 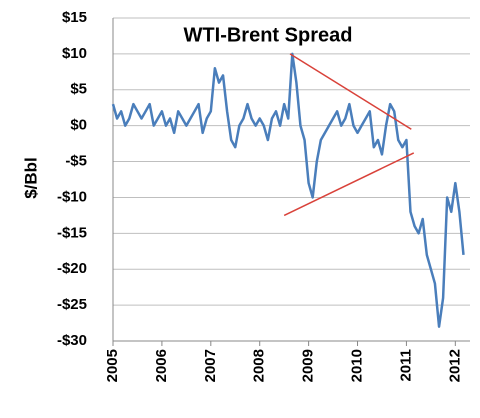 What do you see at coordinates (76, 161) in the screenshot?
I see `y-tick-label: -$5` at bounding box center [76, 161].